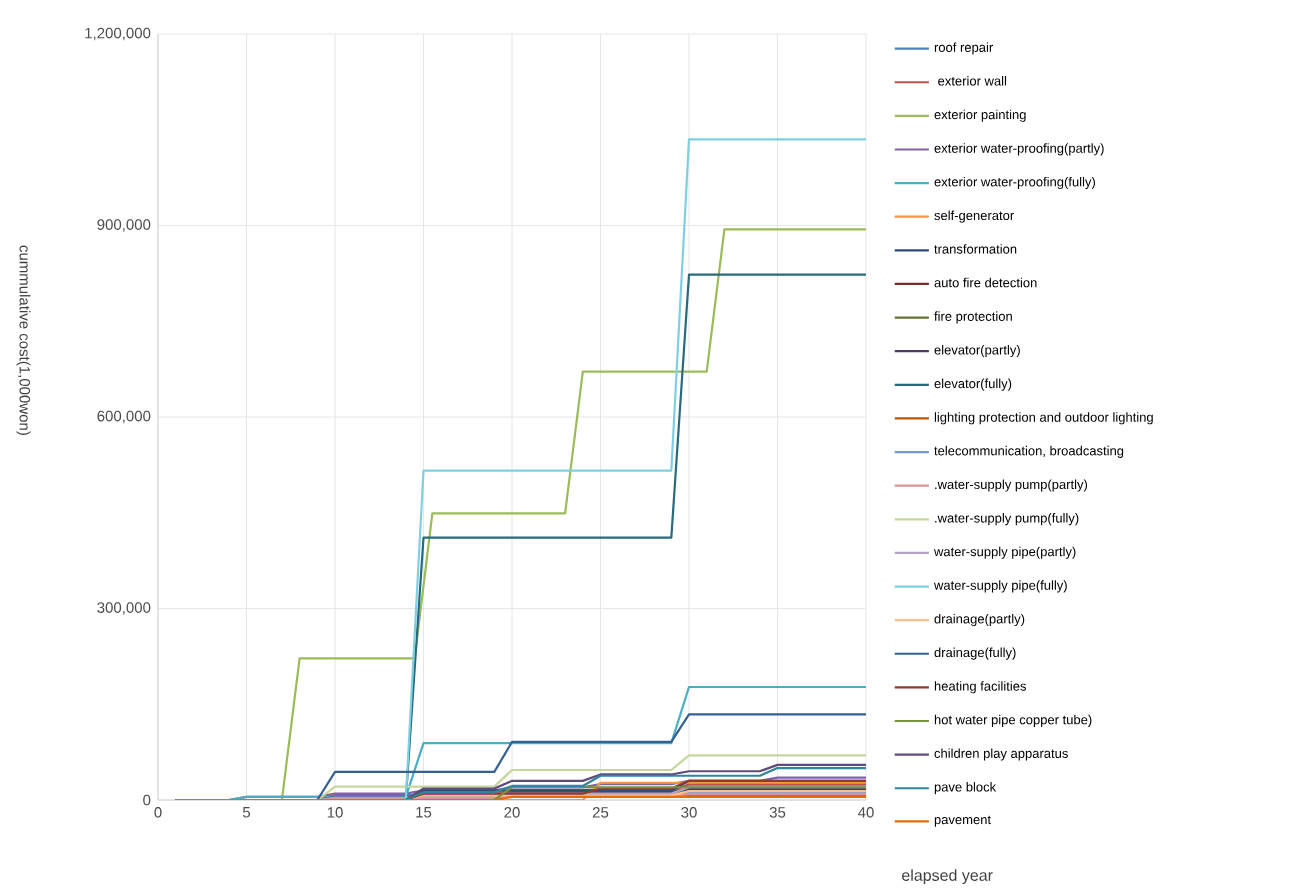  I want to click on x-axis-title: elapsed year, so click(947, 877).